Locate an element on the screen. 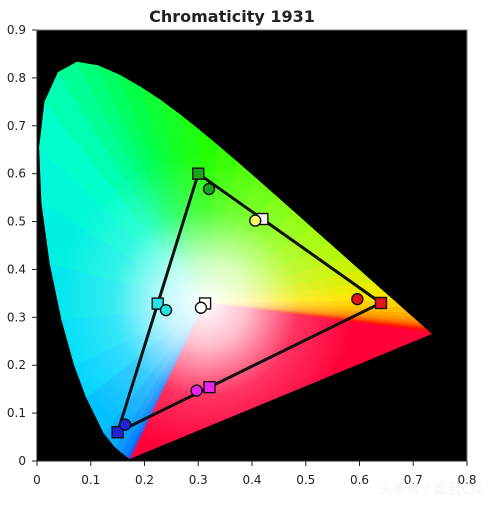  y-axis-ticks: 0 0.1 0.2 0.3 0.4 0.5 0.6 0.7 0.8 0.9 is located at coordinates (22, 245).